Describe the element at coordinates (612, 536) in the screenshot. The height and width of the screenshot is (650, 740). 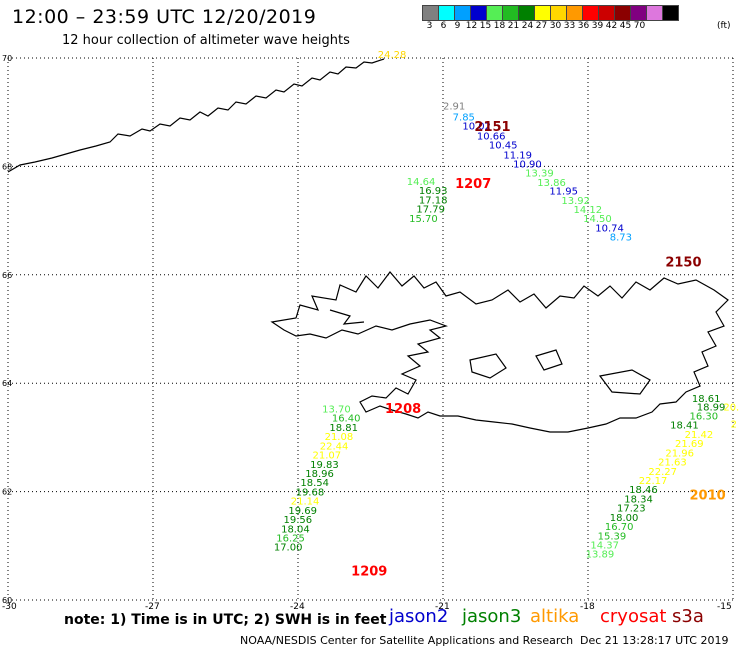
I see `wave-height-value: 15.39` at that location.